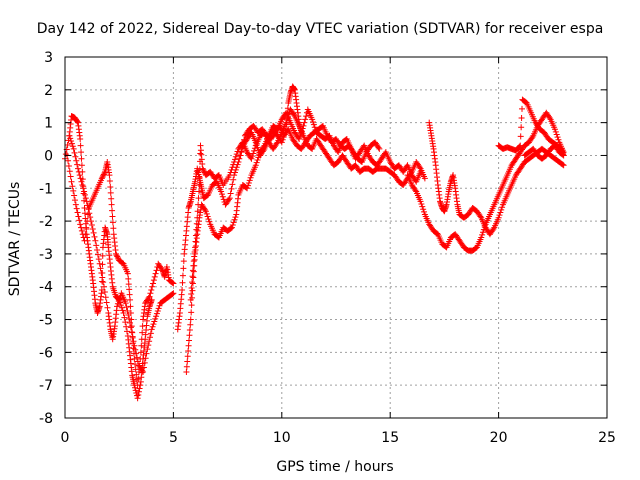 The image size is (640, 480). What do you see at coordinates (48, 124) in the screenshot?
I see `y-tick-label: 1` at bounding box center [48, 124].